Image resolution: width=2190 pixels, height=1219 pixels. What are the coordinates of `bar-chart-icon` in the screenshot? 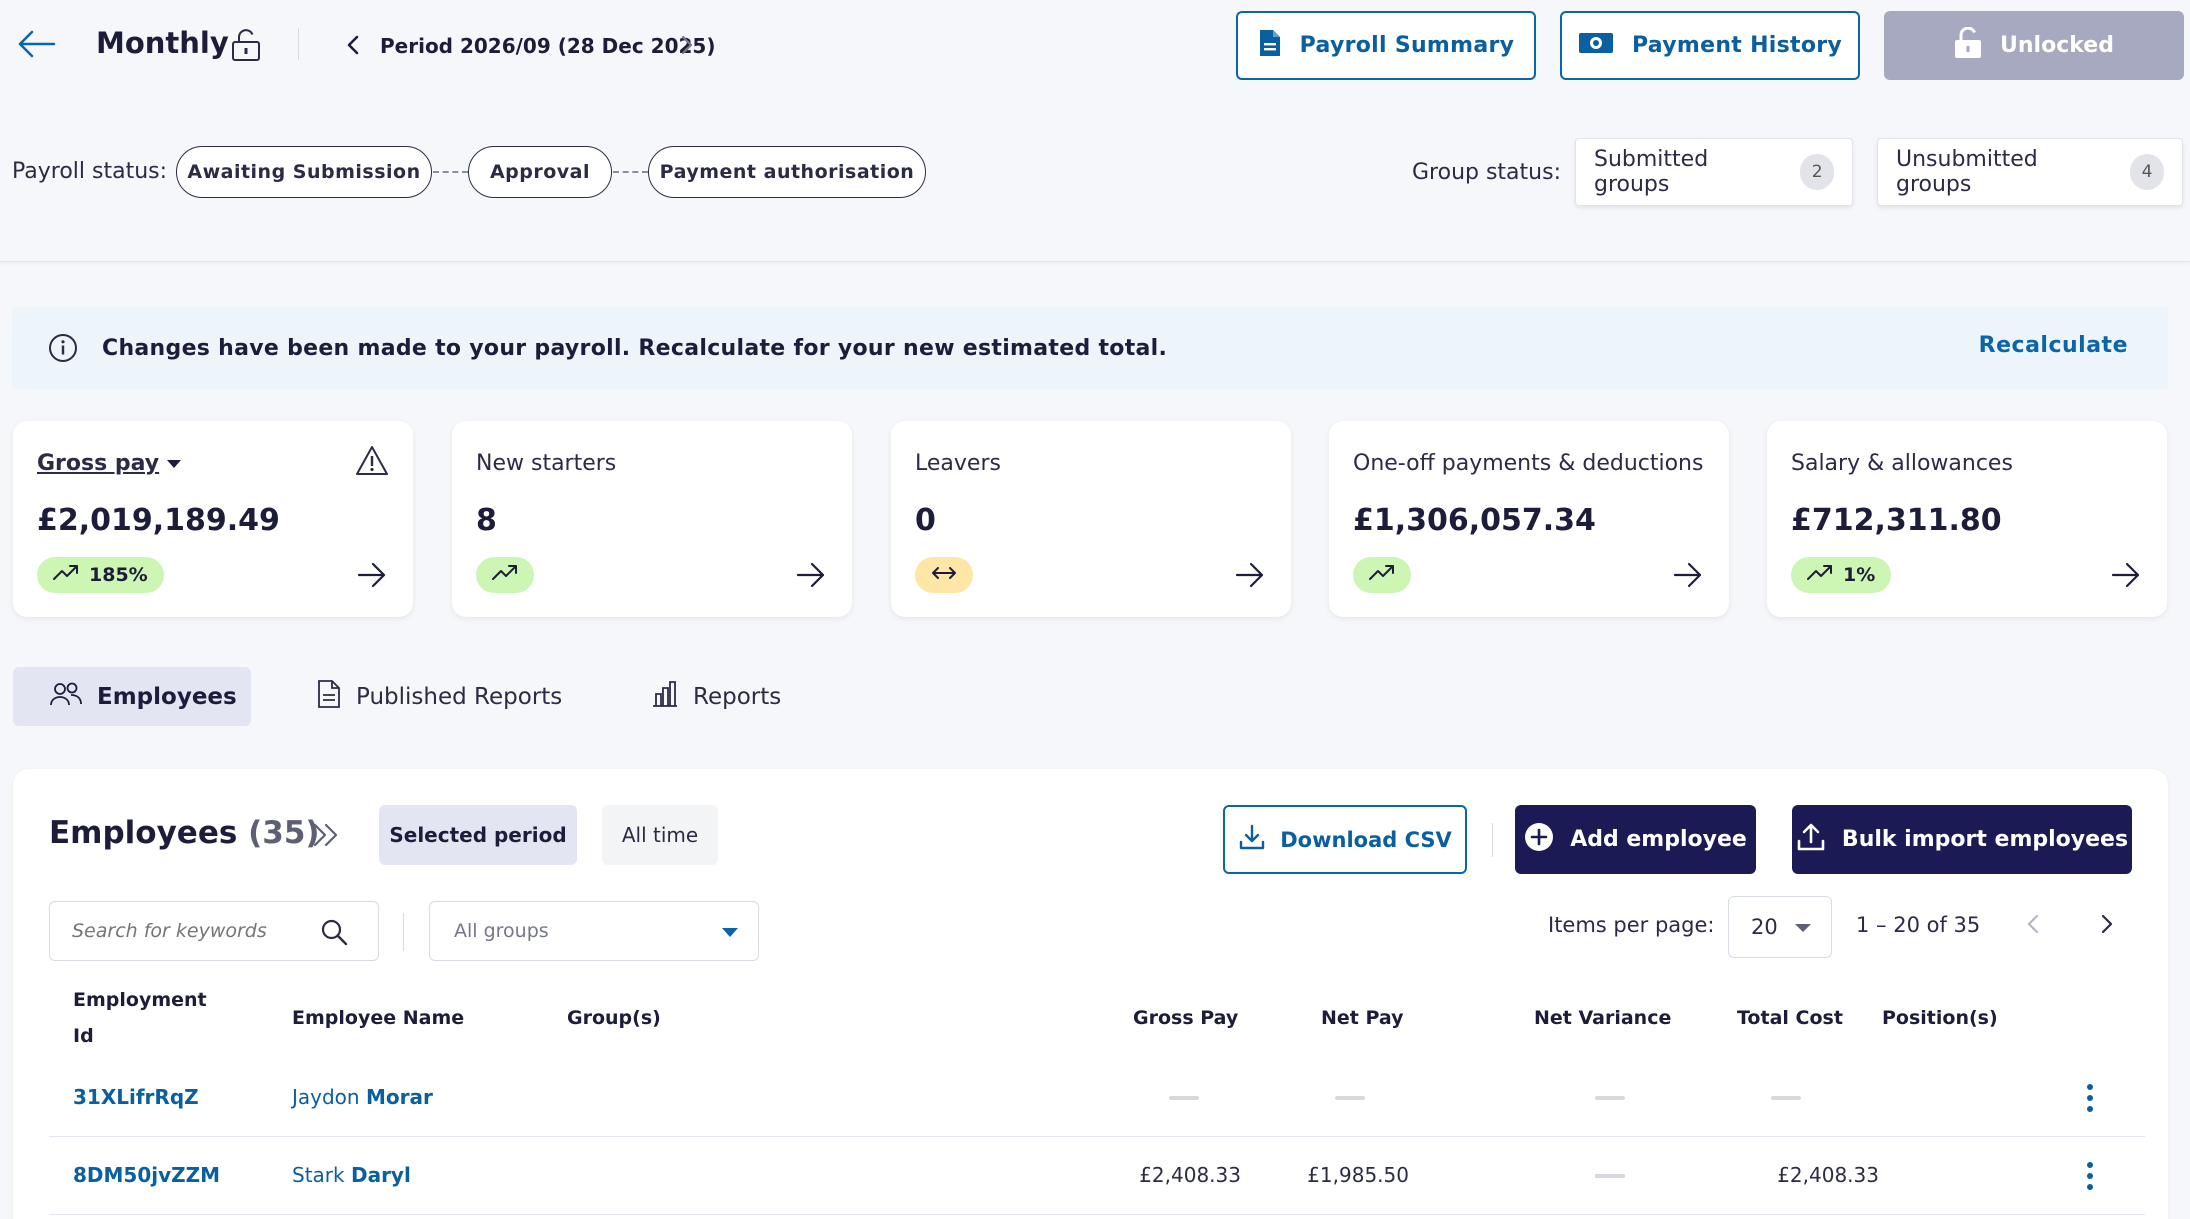 It's located at (665, 697).